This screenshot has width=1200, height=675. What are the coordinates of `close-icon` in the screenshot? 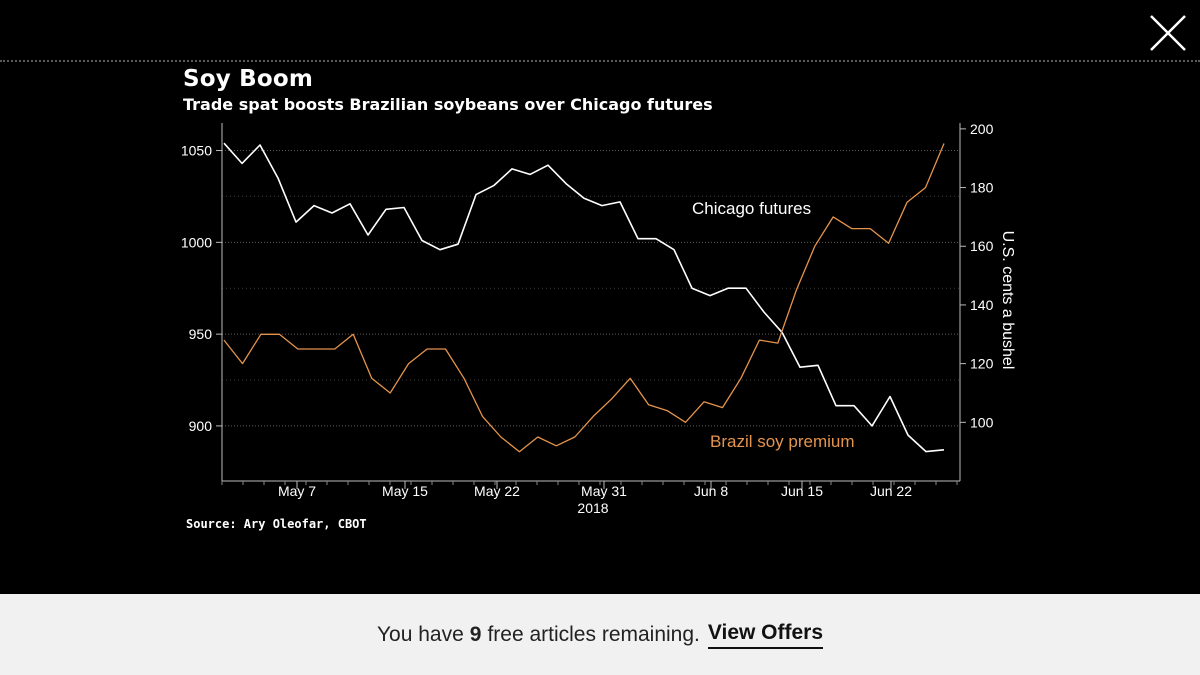 It's located at (1168, 33).